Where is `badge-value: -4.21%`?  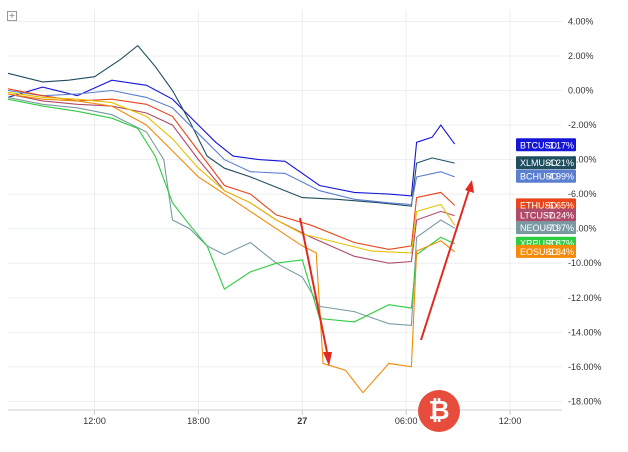 badge-value: -4.21% is located at coordinates (559, 163).